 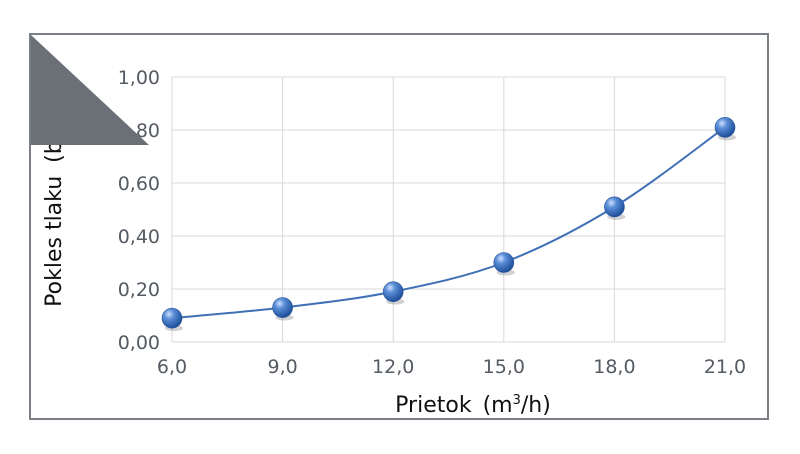 What do you see at coordinates (139, 237) in the screenshot?
I see `y-tick-label: 0,40` at bounding box center [139, 237].